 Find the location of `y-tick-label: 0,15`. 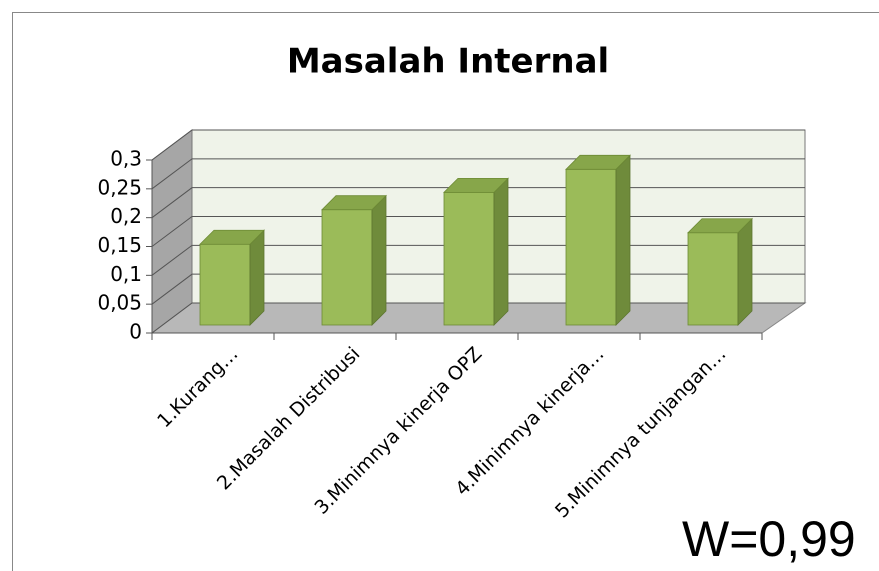

y-tick-label: 0,15 is located at coordinates (119, 245).